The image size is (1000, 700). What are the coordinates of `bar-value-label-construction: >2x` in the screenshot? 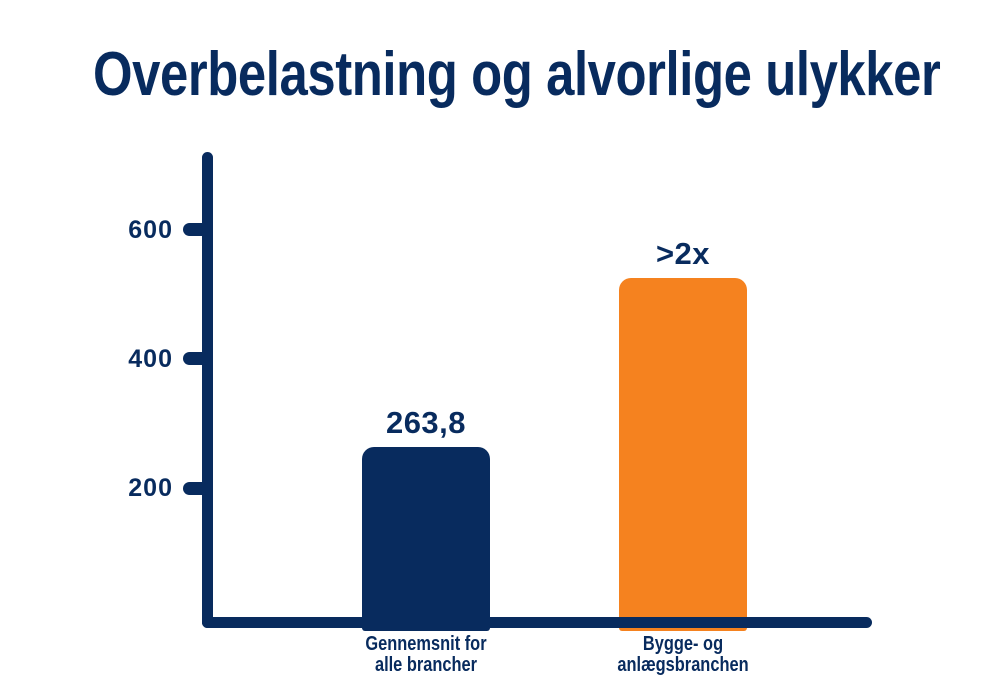 It's located at (683, 253).